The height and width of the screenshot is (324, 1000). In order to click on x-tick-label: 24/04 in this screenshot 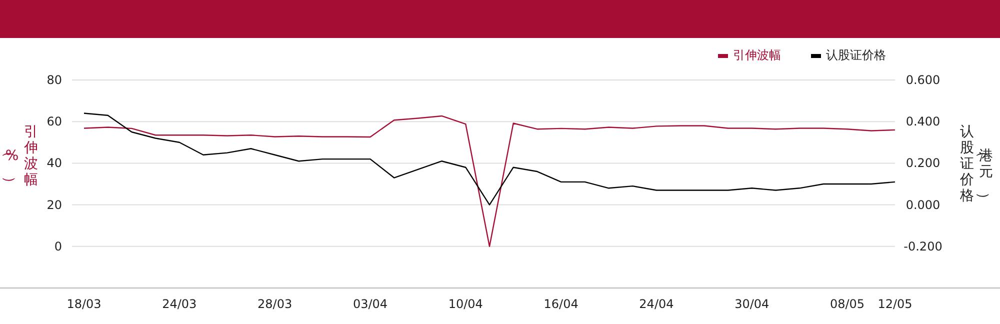, I will do `click(656, 304)`.